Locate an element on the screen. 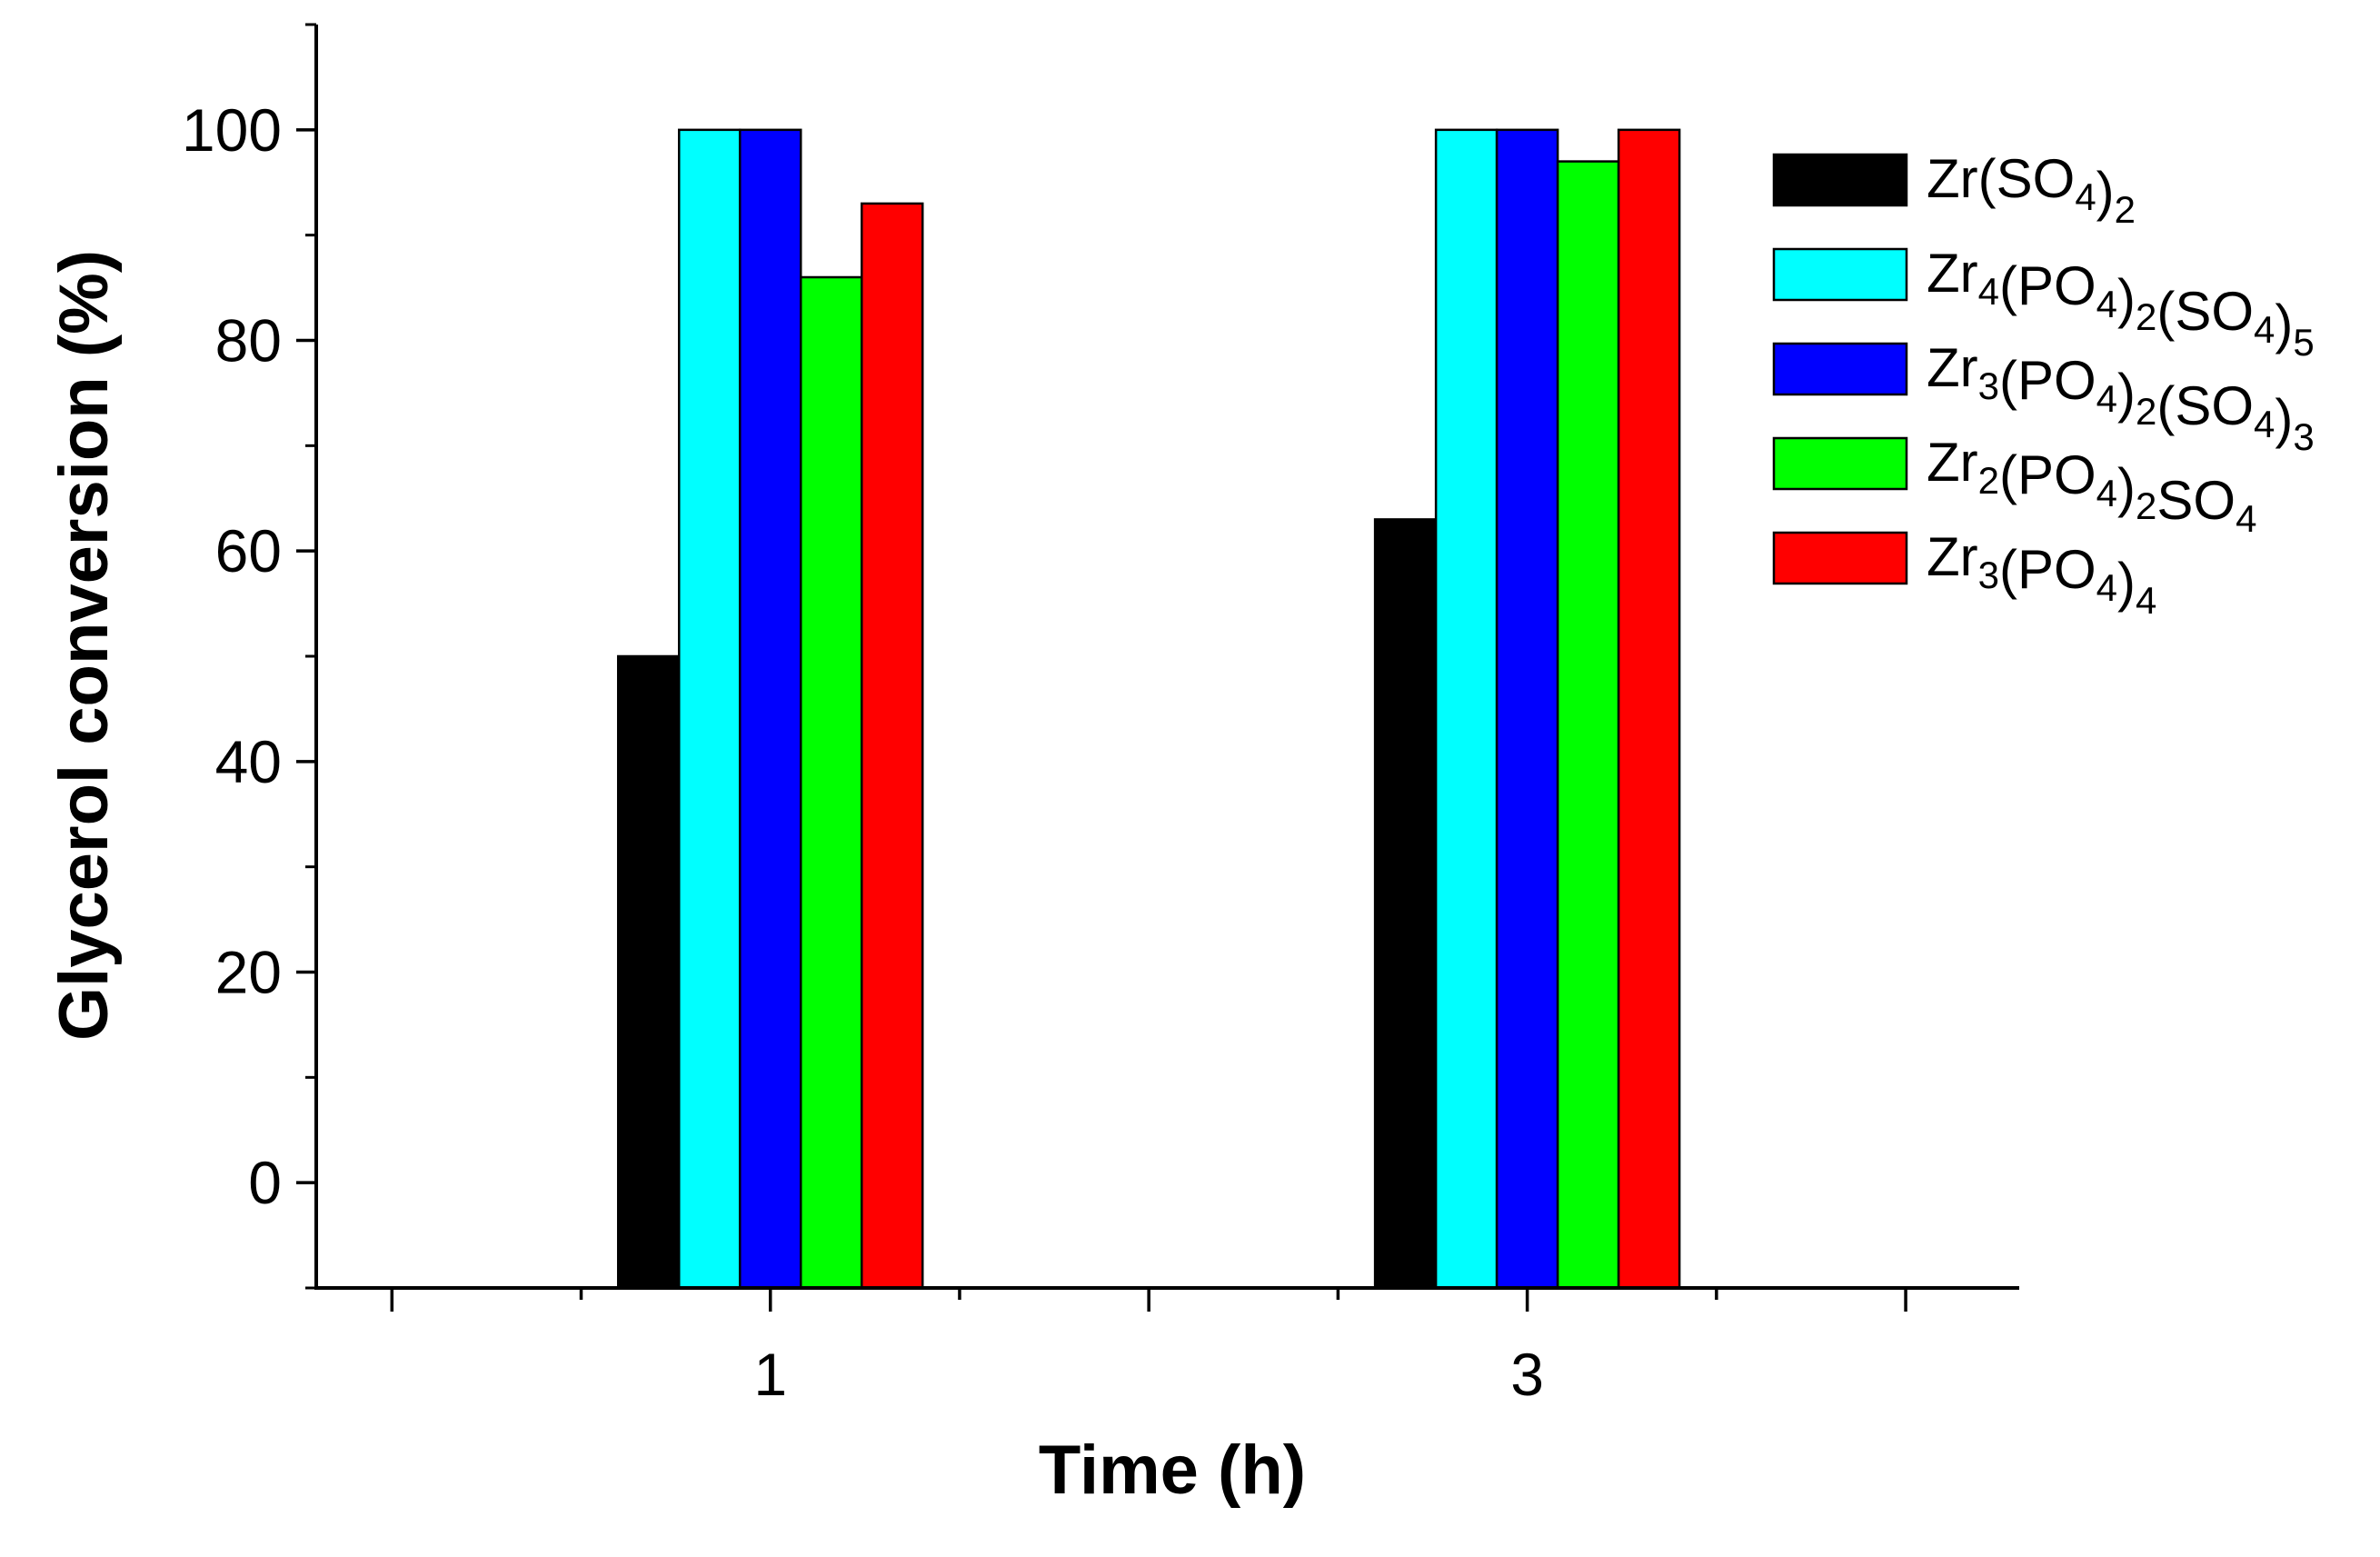  y-tick-label-20: 20 is located at coordinates (249, 973).